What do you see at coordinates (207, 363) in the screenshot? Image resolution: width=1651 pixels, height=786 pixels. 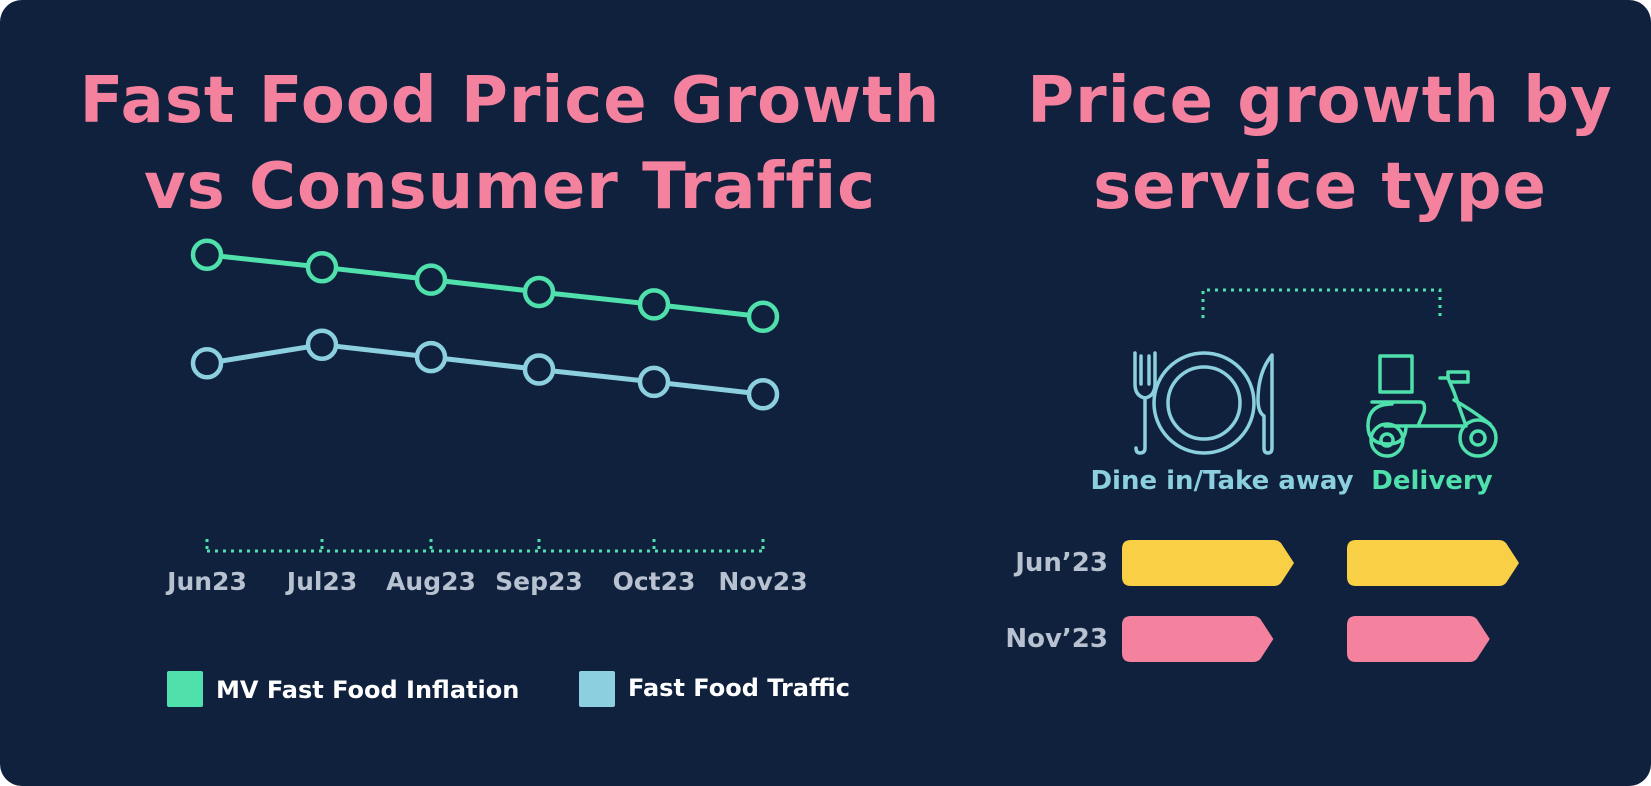 I see `data-point-s1-jun23` at bounding box center [207, 363].